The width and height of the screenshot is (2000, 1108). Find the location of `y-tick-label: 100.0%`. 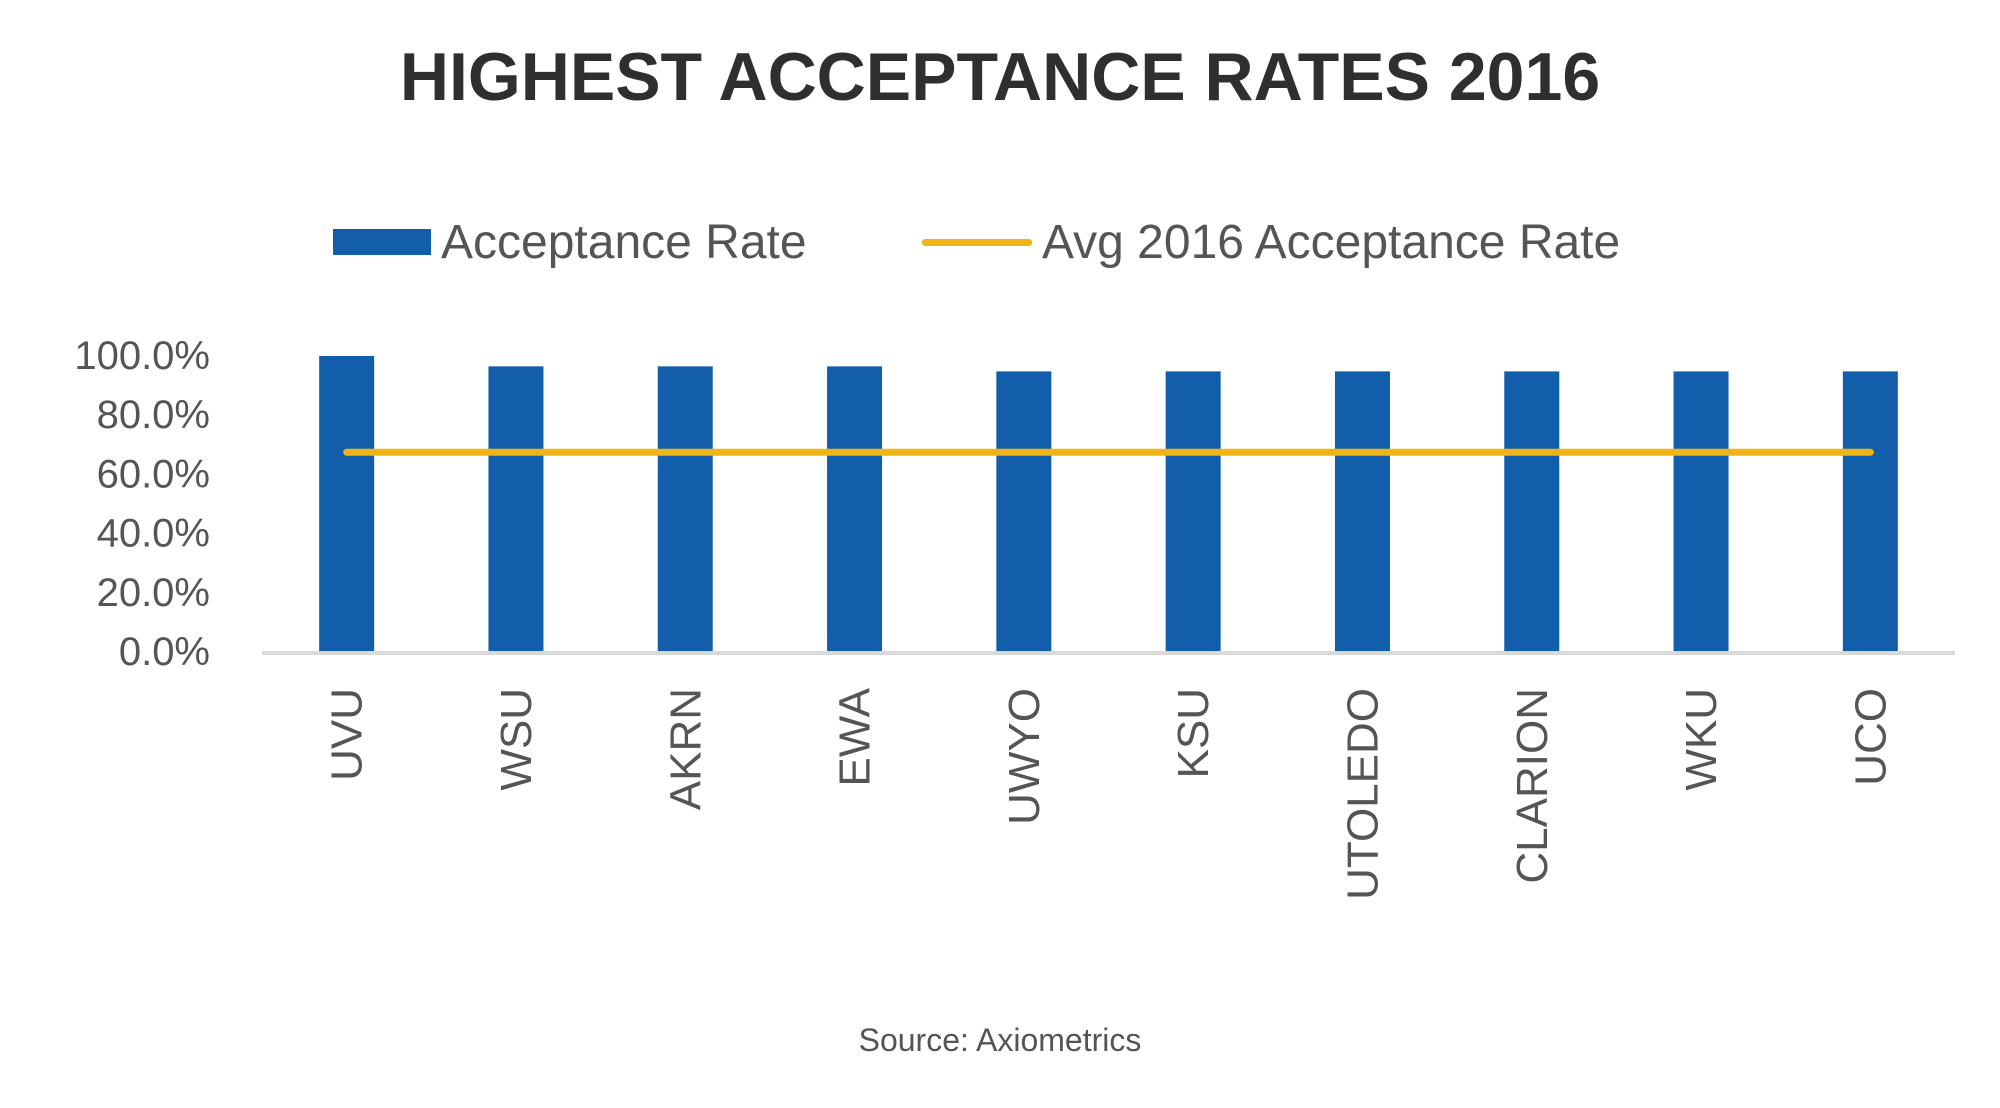

y-tick-label: 100.0% is located at coordinates (142, 356).